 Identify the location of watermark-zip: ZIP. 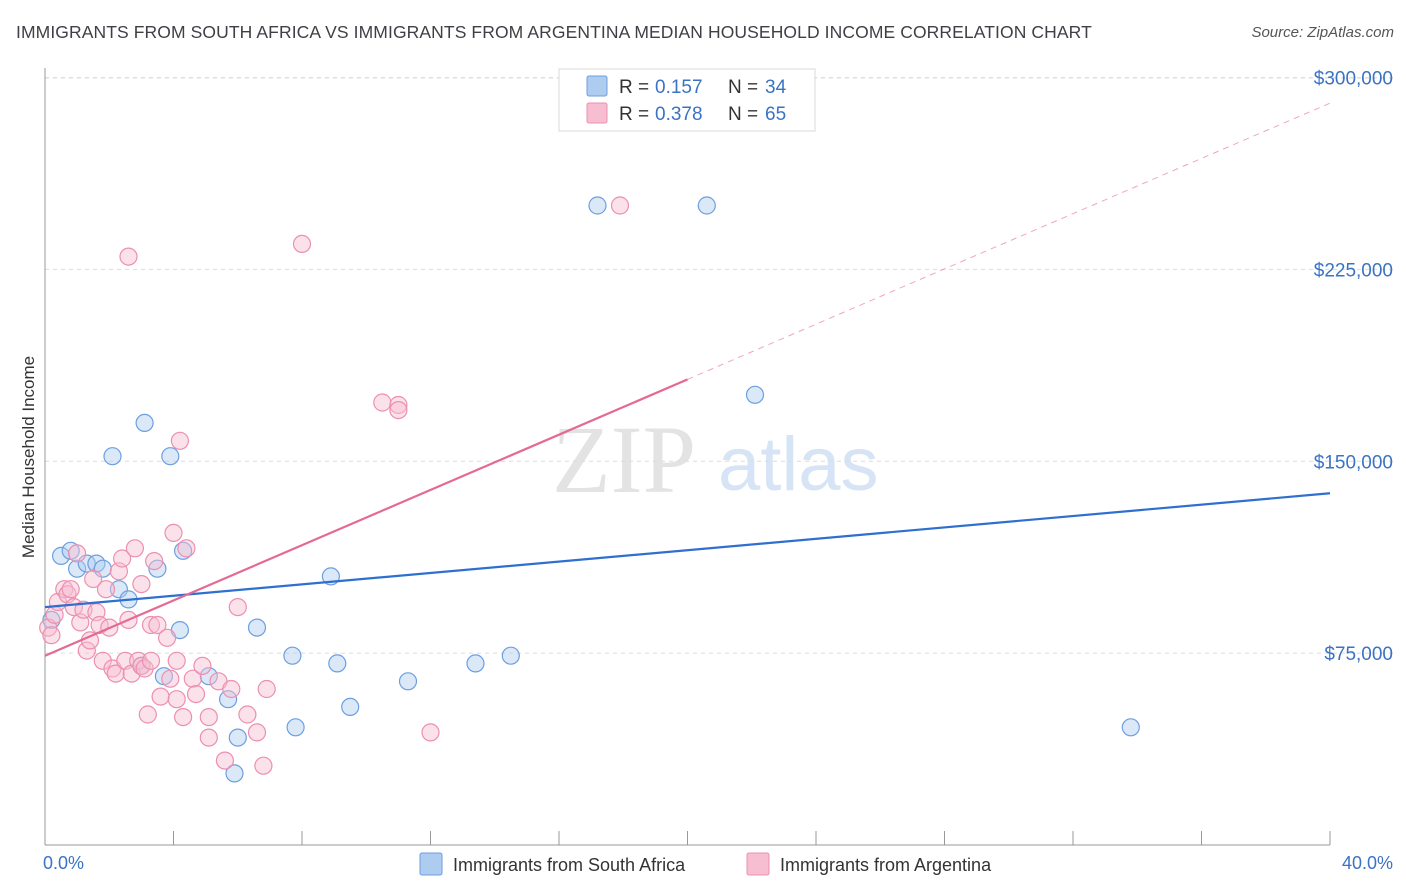
(624, 459).